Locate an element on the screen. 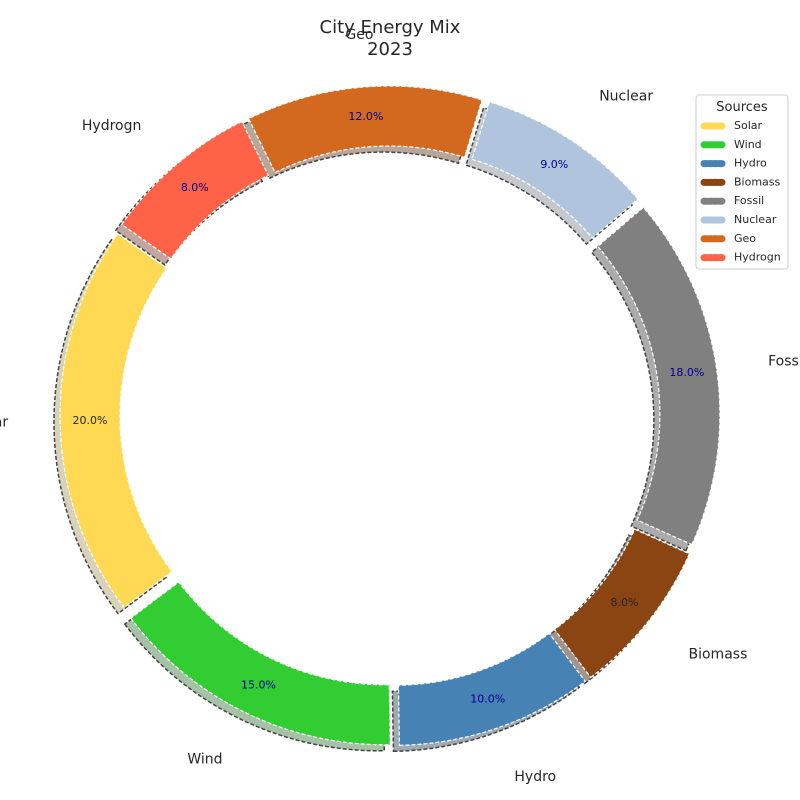 This screenshot has height=800, width=800. slice-pct-biomass: 8.0% is located at coordinates (625, 602).